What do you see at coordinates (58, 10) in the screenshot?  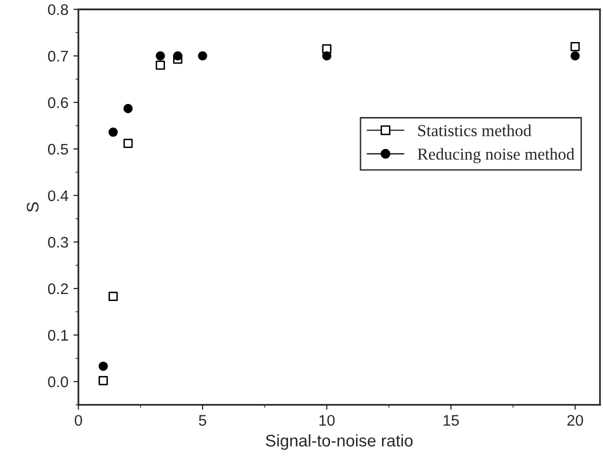 I see `y-tick-label: 0.8` at bounding box center [58, 10].